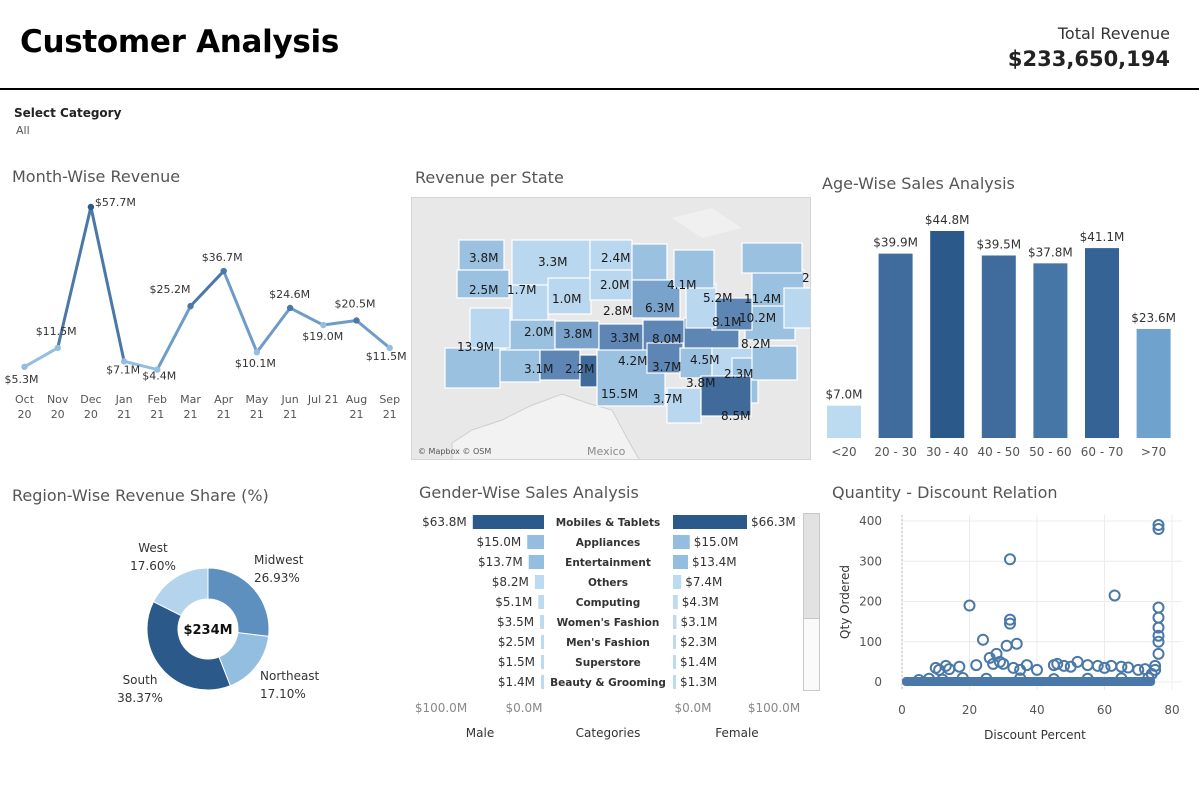  I want to click on gender-sales-title: Gender-Wise Sales Analysis, so click(529, 492).